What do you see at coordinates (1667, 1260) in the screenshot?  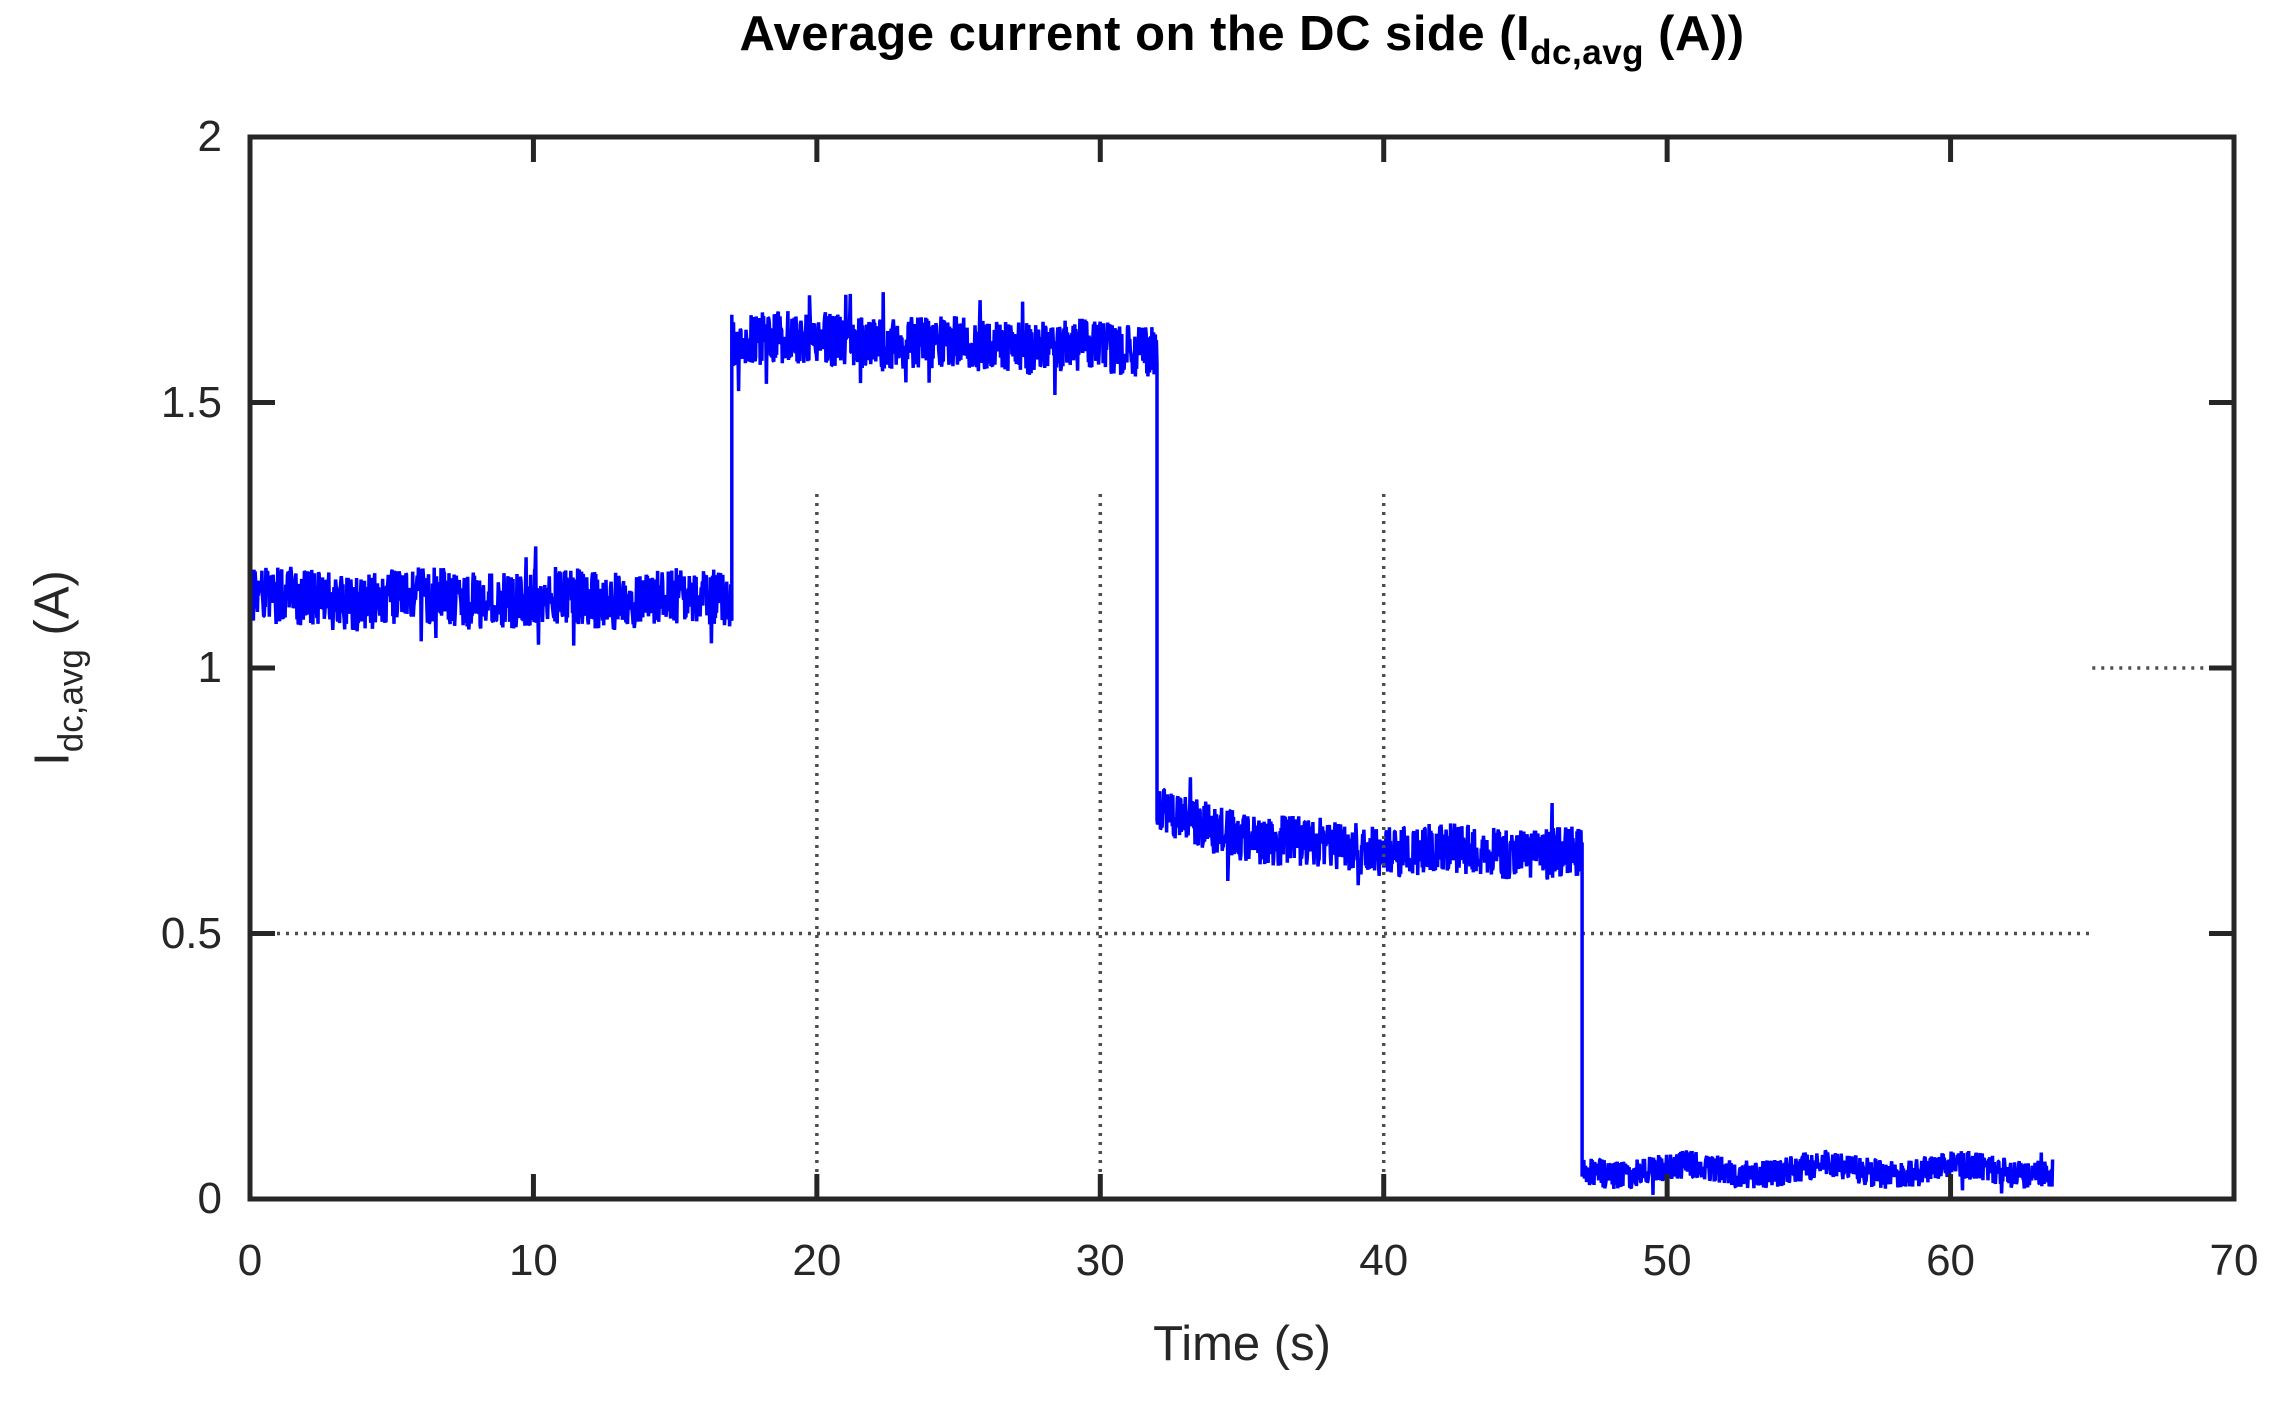 I see `x-tick-label: 50` at bounding box center [1667, 1260].